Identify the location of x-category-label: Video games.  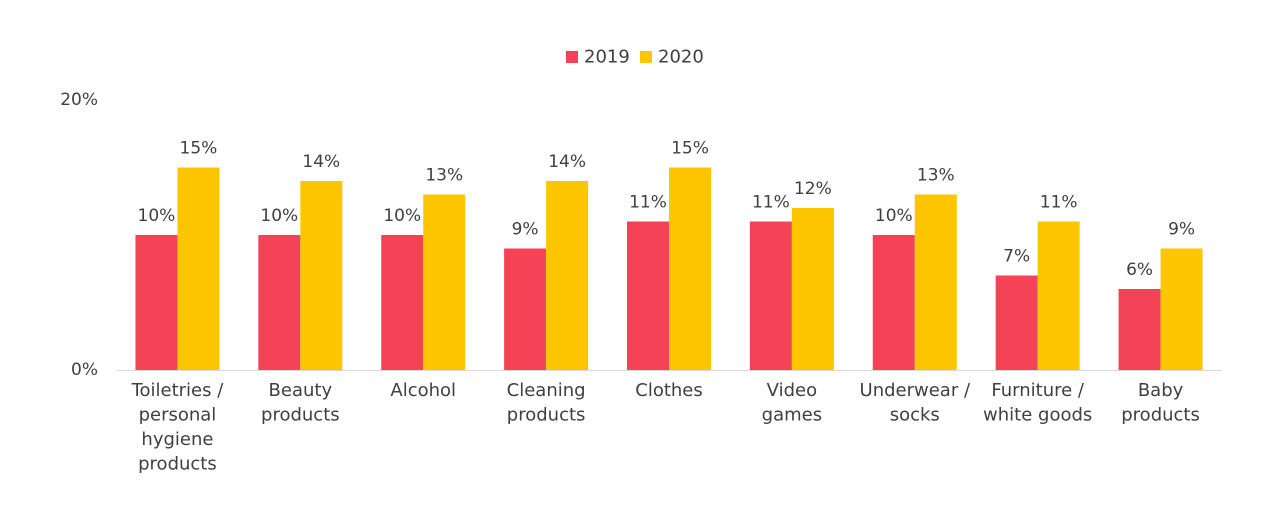
(792, 403).